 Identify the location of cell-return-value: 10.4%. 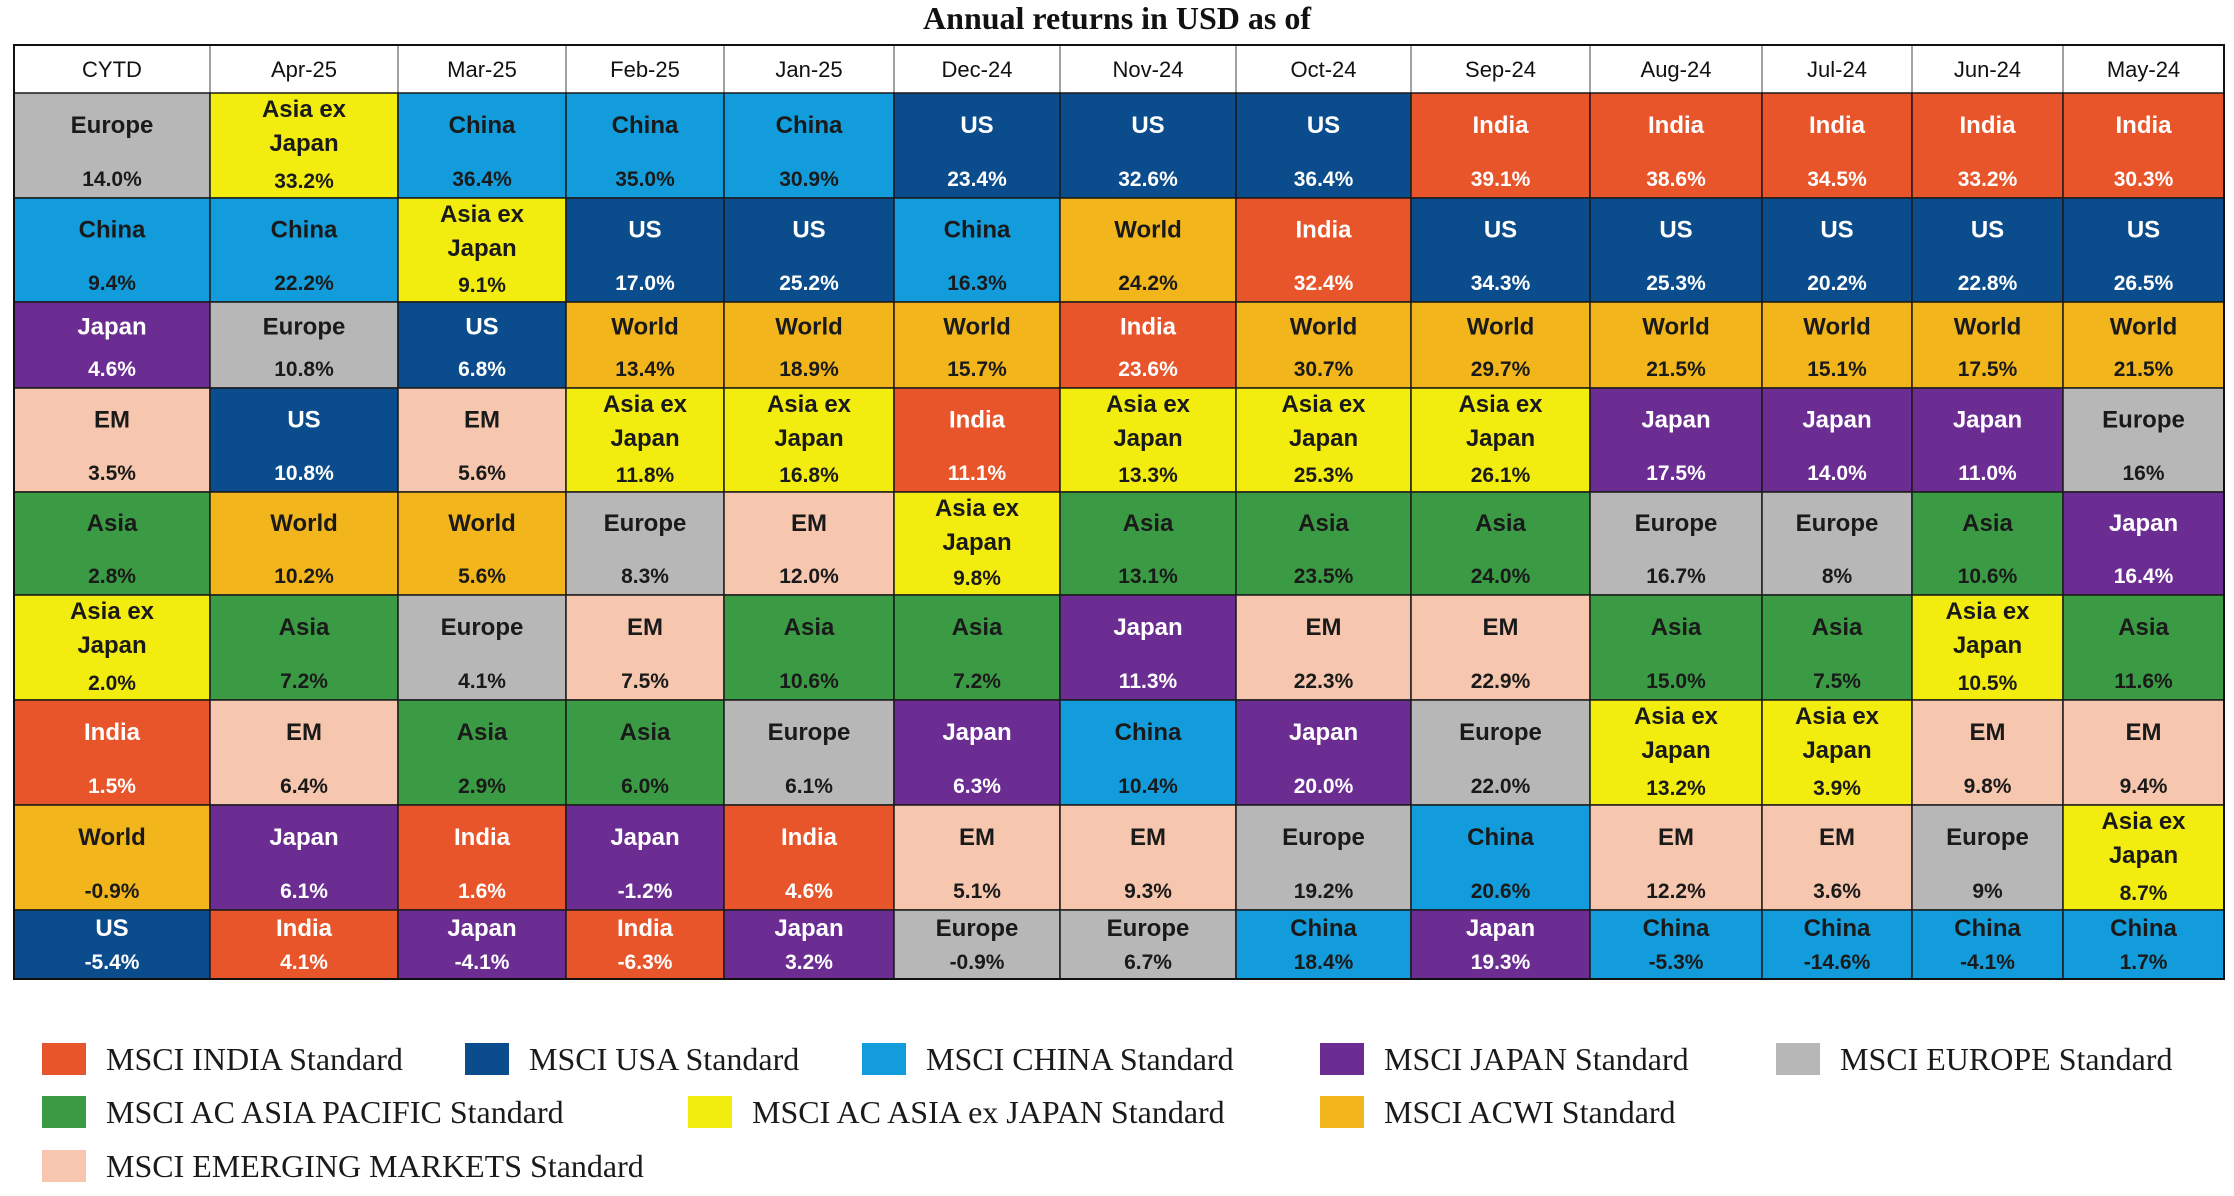
(1148, 786).